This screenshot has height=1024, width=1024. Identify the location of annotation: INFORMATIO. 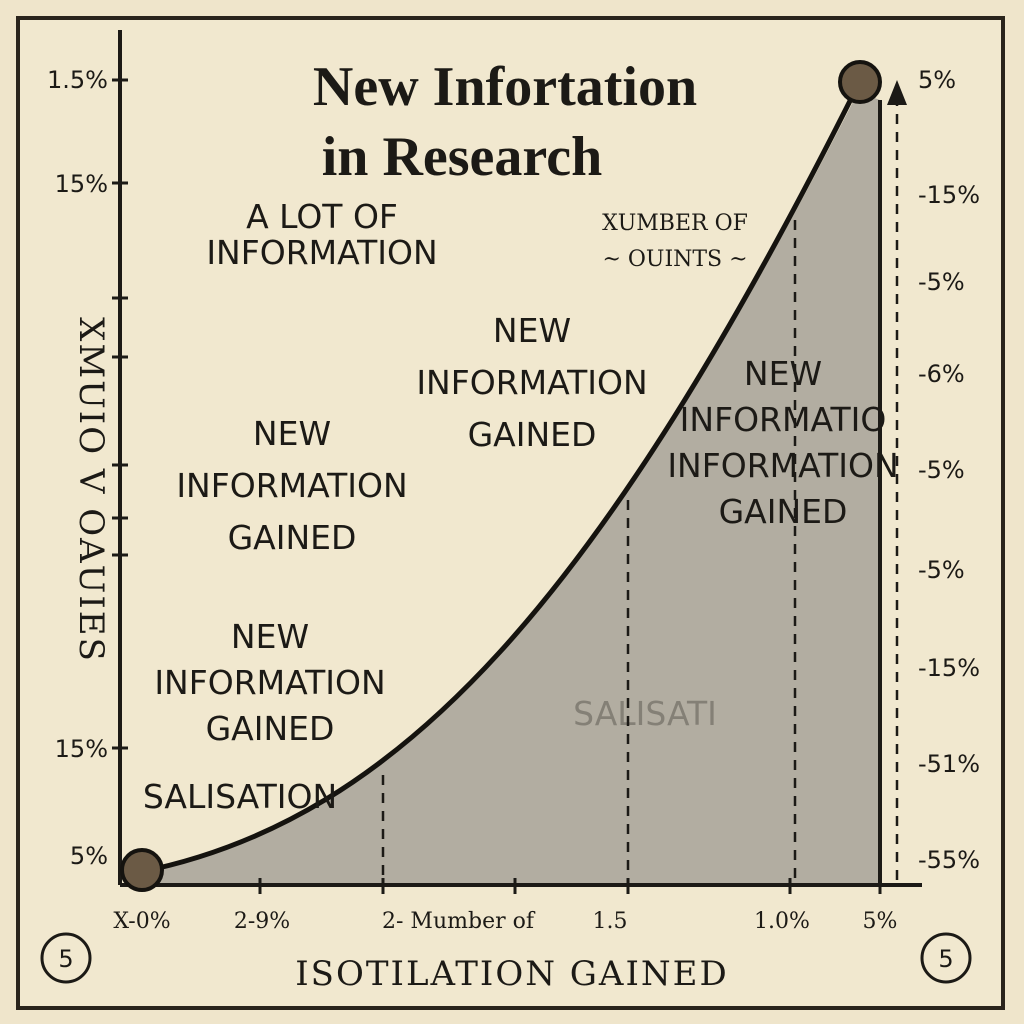
(783, 419).